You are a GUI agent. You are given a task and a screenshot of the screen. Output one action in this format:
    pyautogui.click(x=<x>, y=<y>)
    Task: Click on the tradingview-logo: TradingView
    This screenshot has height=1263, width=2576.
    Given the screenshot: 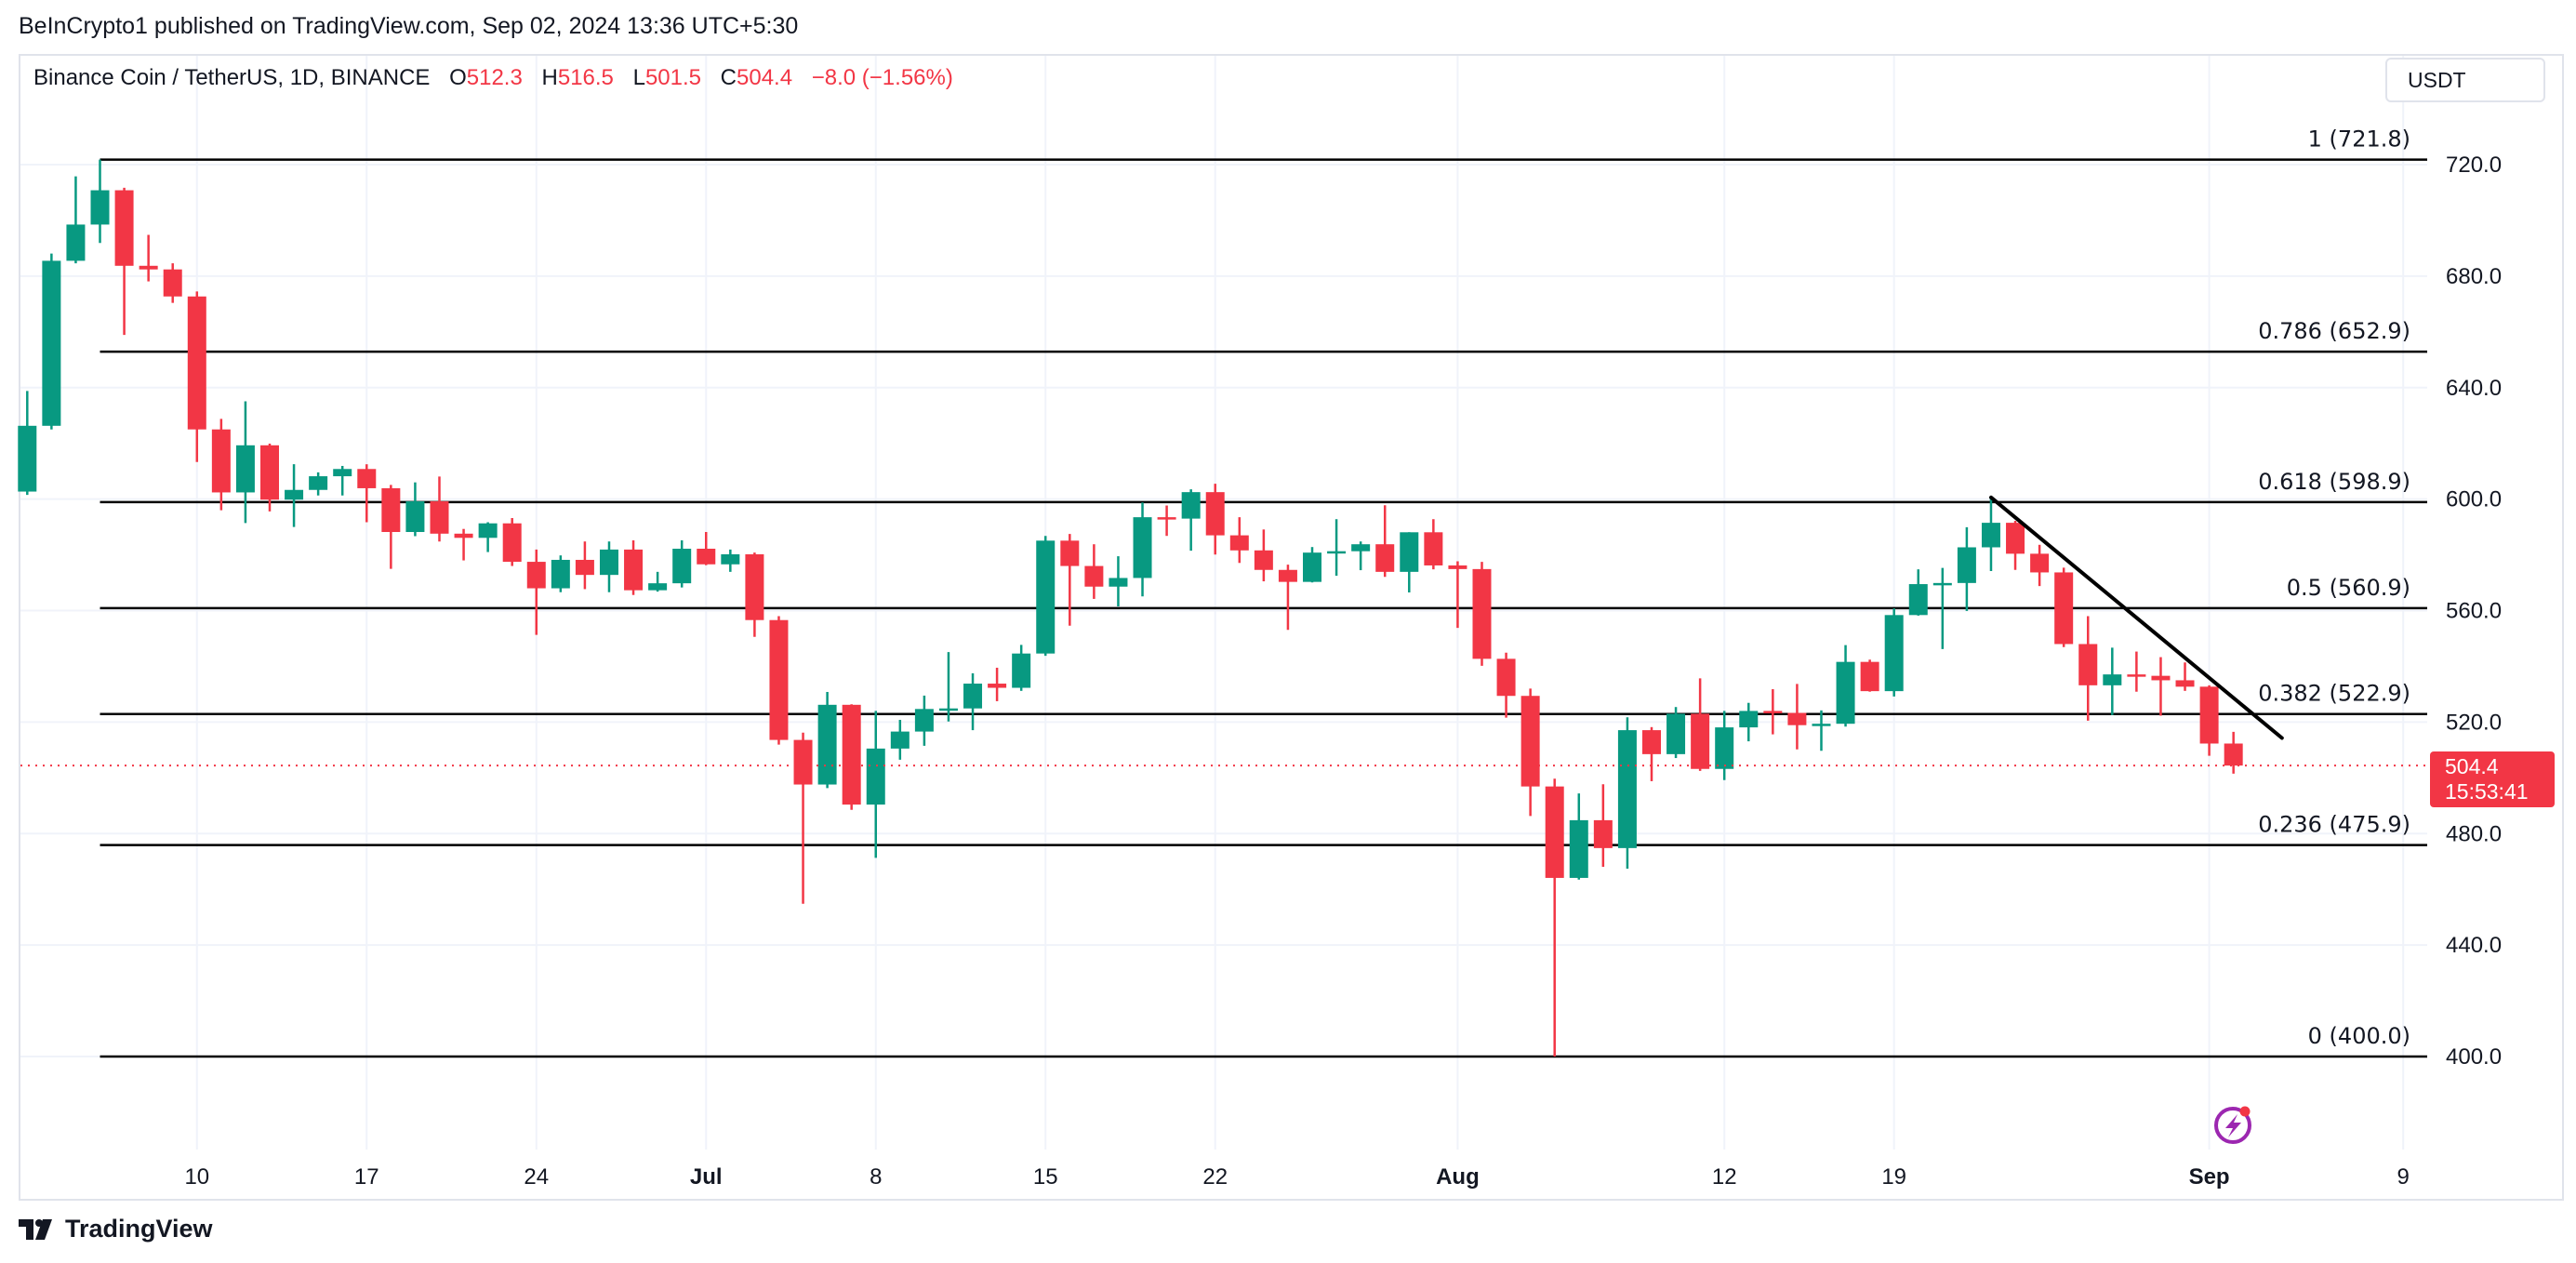 What is the action you would take?
    pyautogui.click(x=116, y=1229)
    